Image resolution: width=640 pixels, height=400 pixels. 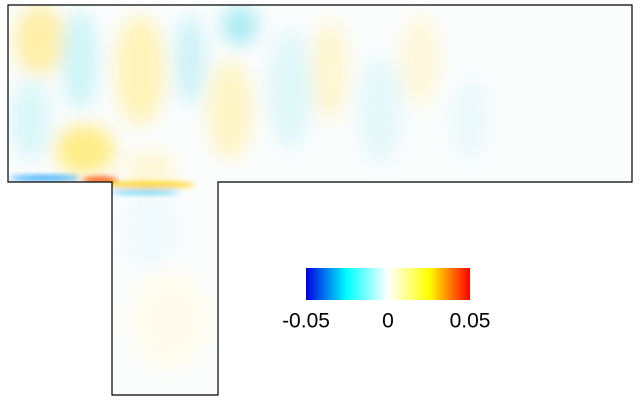 What do you see at coordinates (388, 321) in the screenshot?
I see `colorbar-tick-label: 0` at bounding box center [388, 321].